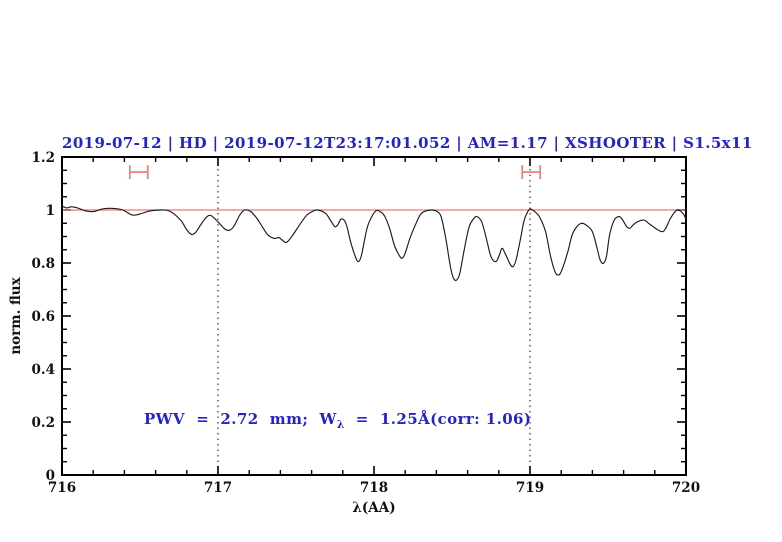 The width and height of the screenshot is (782, 542). I want to click on pwv-annotation: PWV = 2.72 mm; Wλ = 1.25Å(corr: 1.06), so click(337, 420).